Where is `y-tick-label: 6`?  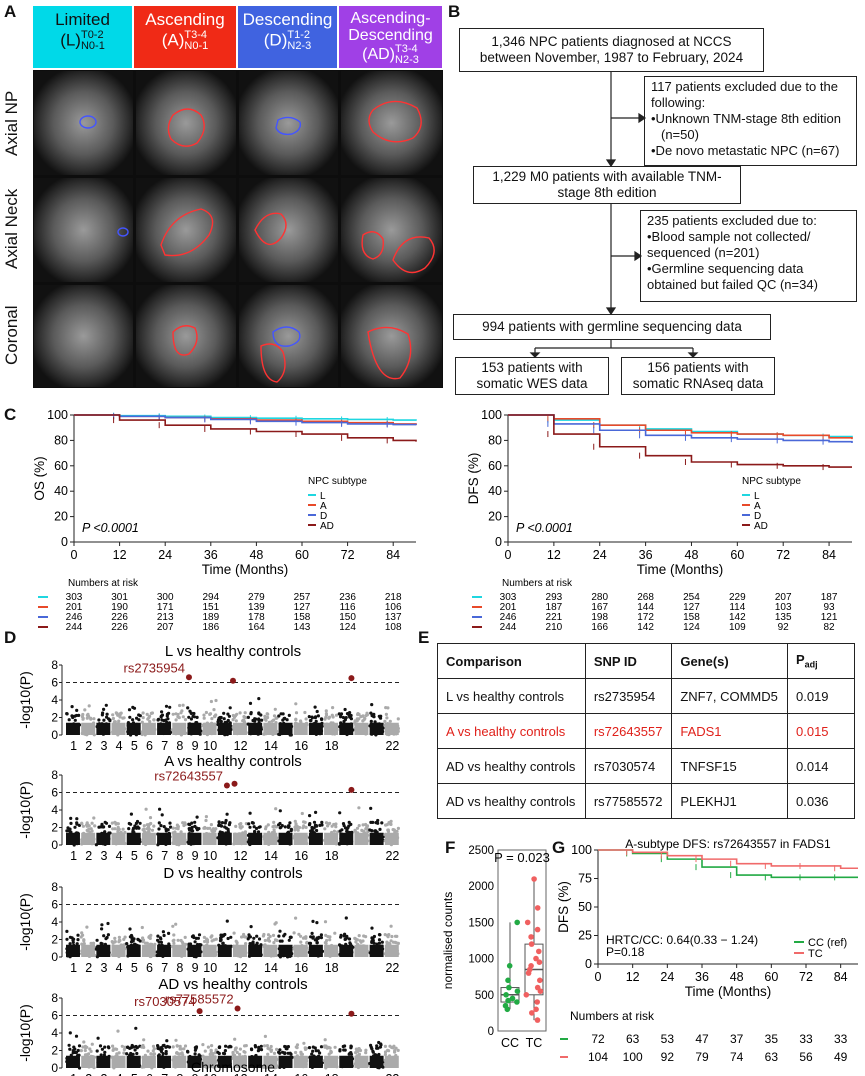 y-tick-label: 6 is located at coordinates (54, 793).